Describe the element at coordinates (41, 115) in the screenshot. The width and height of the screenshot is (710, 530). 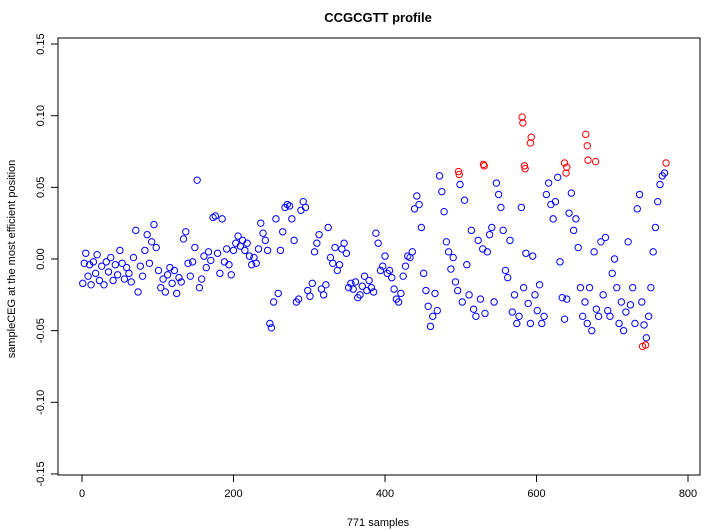
I see `y-tick-label: 0.10` at that location.